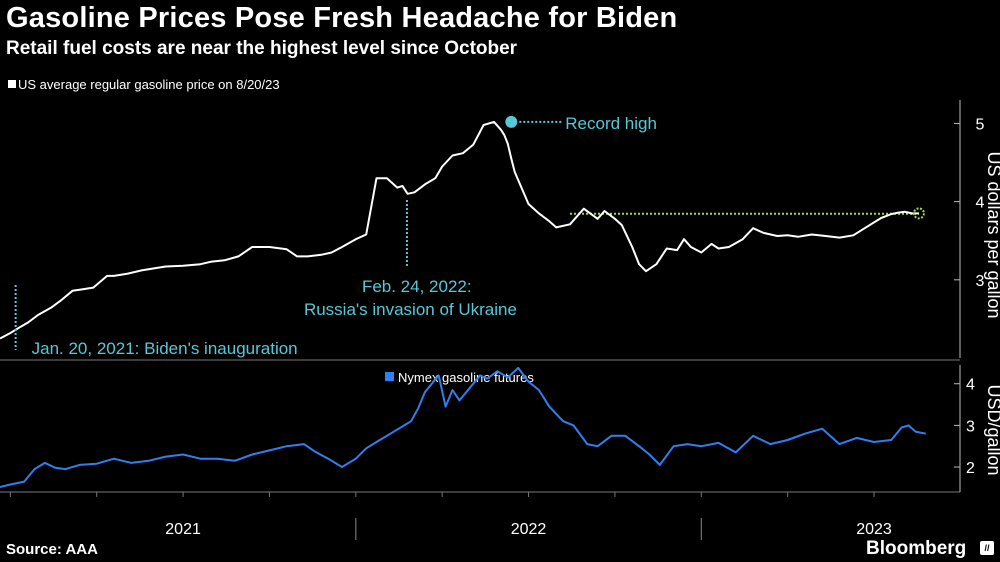 This screenshot has height=562, width=1000. Describe the element at coordinates (980, 281) in the screenshot. I see `y-tick-label-top: 3` at that location.